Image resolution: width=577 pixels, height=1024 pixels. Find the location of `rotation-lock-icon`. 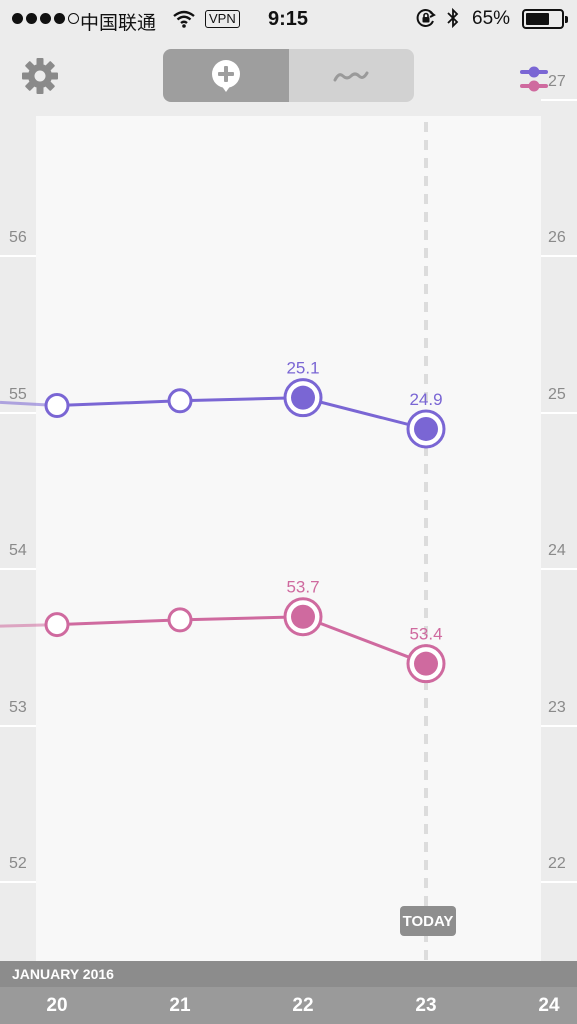

rotation-lock-icon is located at coordinates (426, 21).